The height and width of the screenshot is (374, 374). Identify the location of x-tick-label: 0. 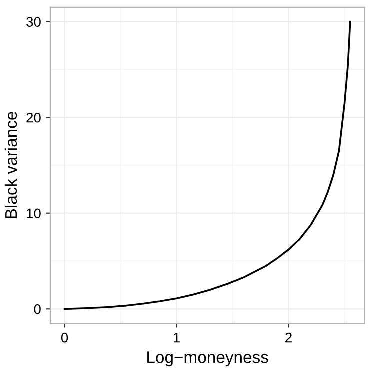
(64, 337).